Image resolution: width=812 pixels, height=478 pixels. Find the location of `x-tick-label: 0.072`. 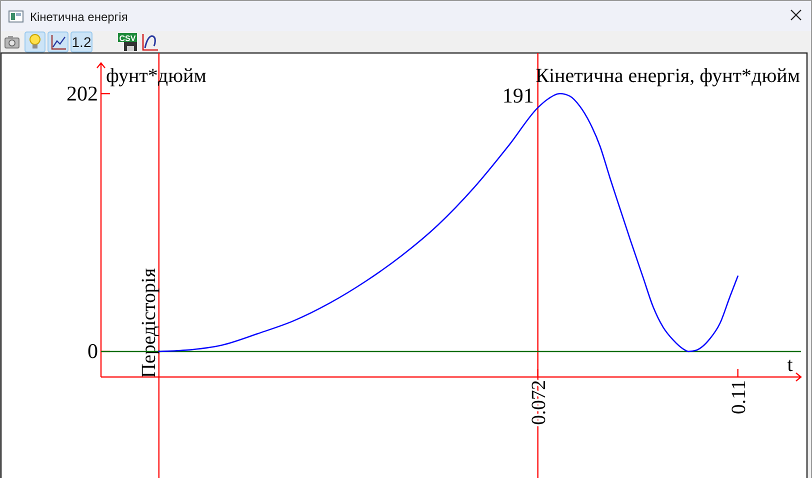

x-tick-label: 0.072 is located at coordinates (539, 402).